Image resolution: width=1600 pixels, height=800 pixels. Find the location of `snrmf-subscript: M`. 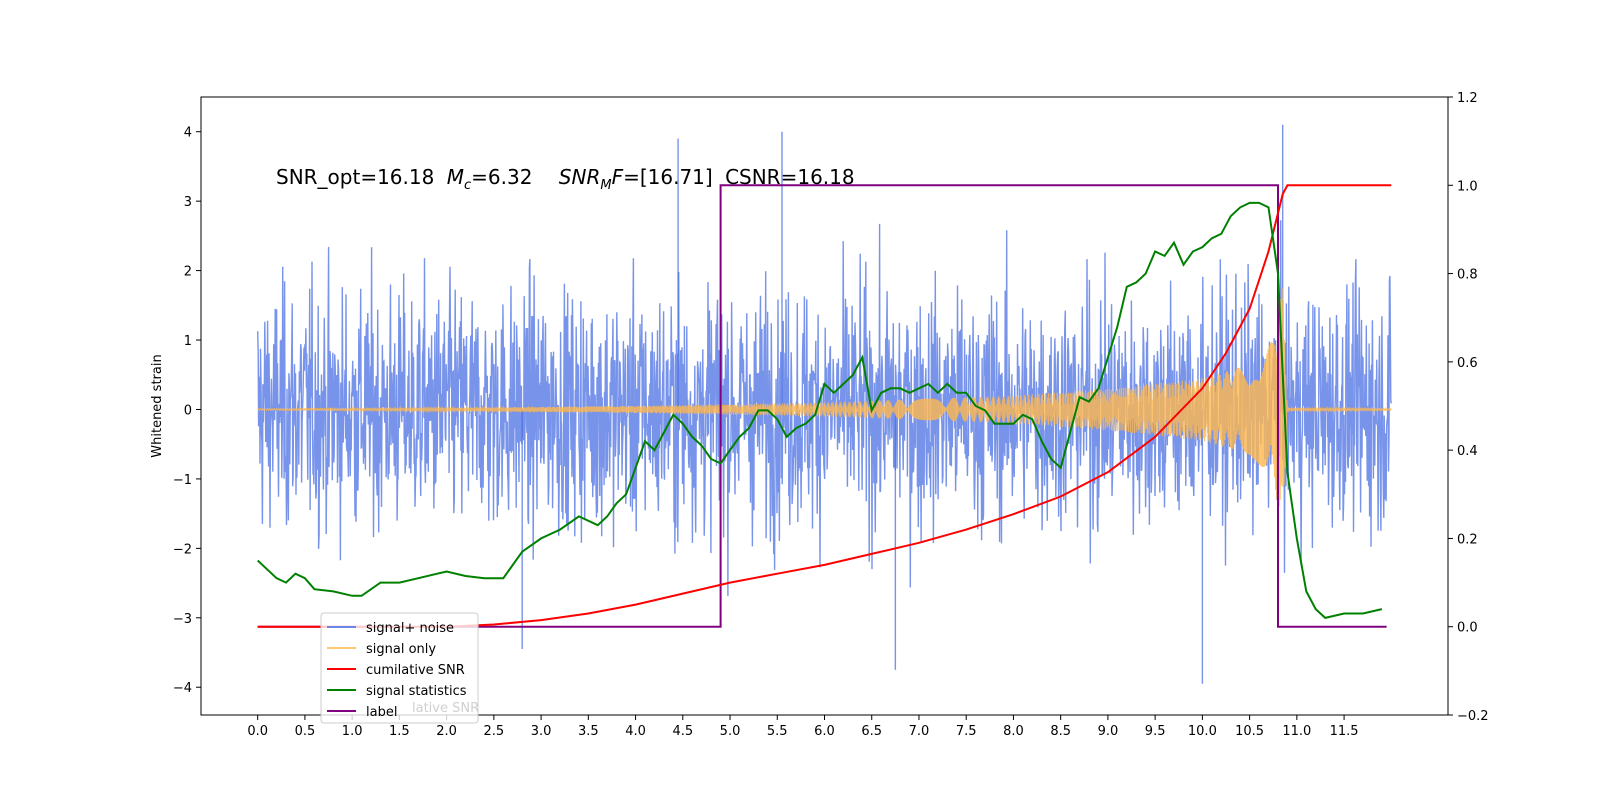

snrmf-subscript: M is located at coordinates (605, 185).